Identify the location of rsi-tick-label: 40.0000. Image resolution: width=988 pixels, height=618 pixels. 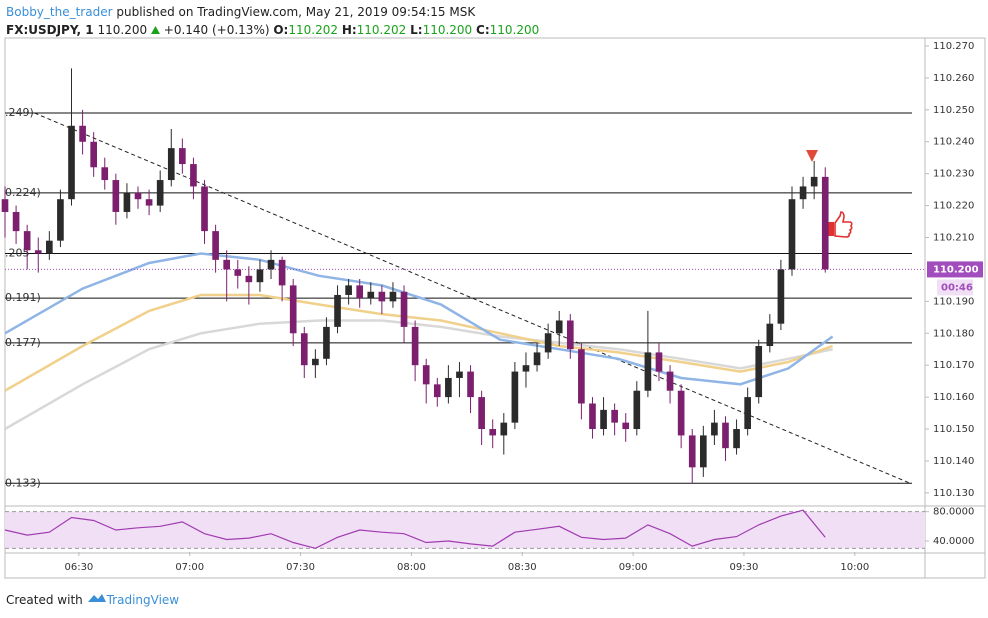
(953, 541).